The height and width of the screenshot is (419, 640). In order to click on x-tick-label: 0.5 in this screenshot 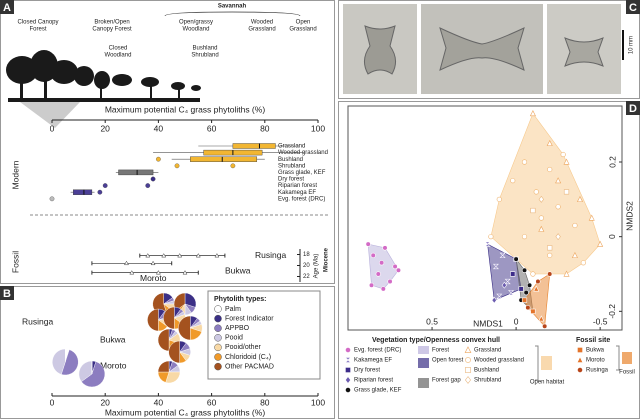, I will do `click(432, 321)`.